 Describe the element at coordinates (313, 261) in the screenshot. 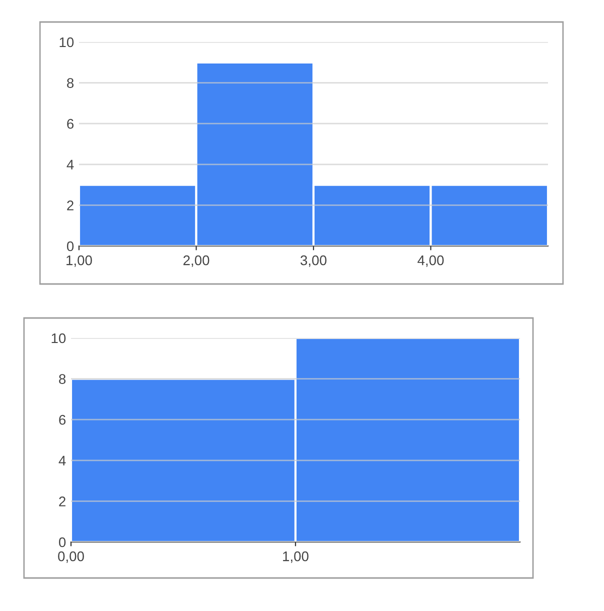

I see `x-tick-label: 3,00` at that location.